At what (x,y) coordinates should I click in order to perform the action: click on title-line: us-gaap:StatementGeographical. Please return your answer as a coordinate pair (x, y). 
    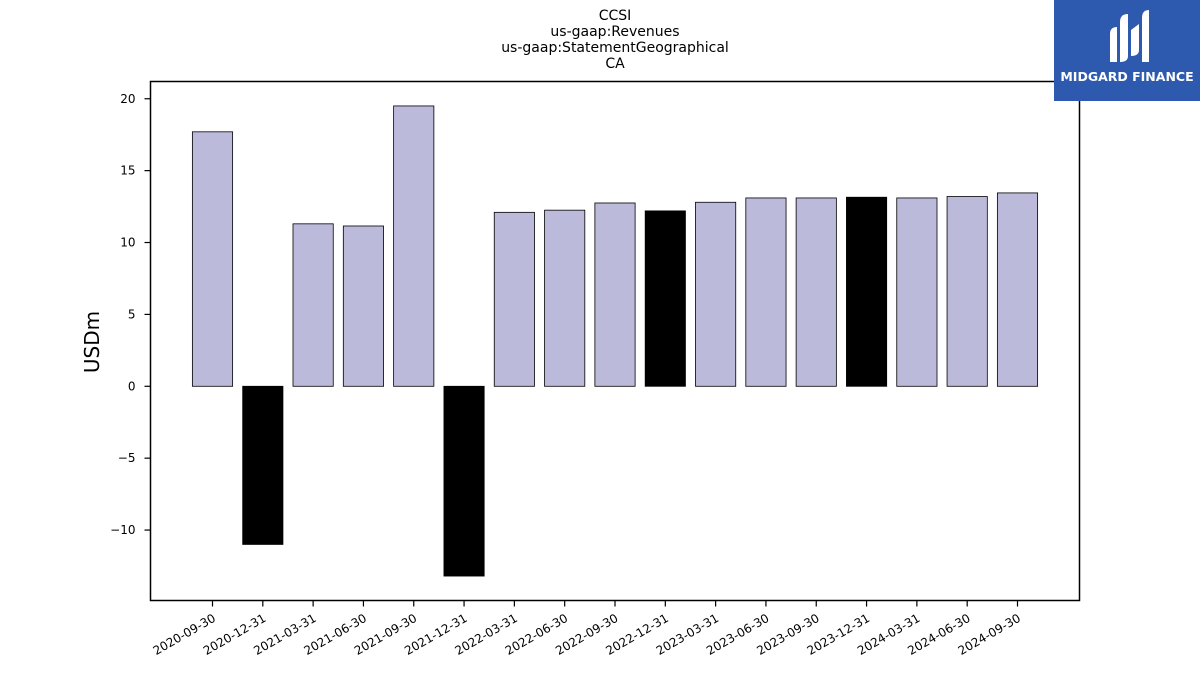
    Looking at the image, I should click on (615, 48).